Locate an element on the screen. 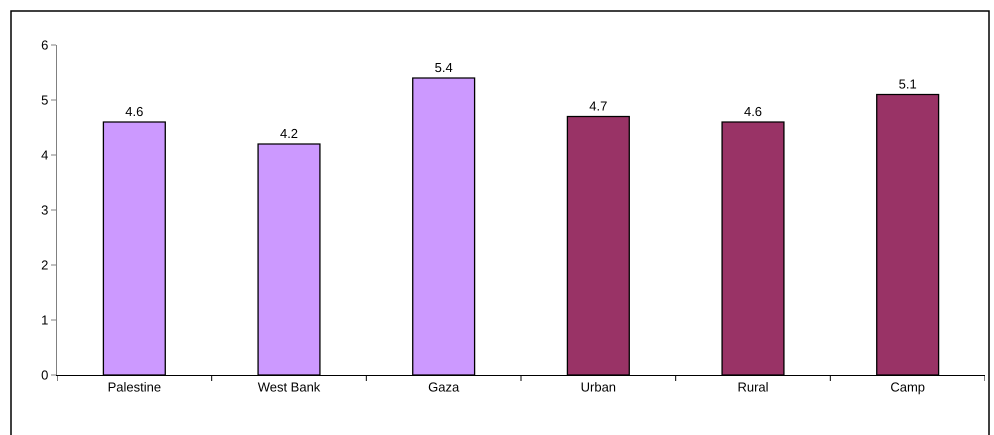  y-tick-label: 1 is located at coordinates (44, 320).